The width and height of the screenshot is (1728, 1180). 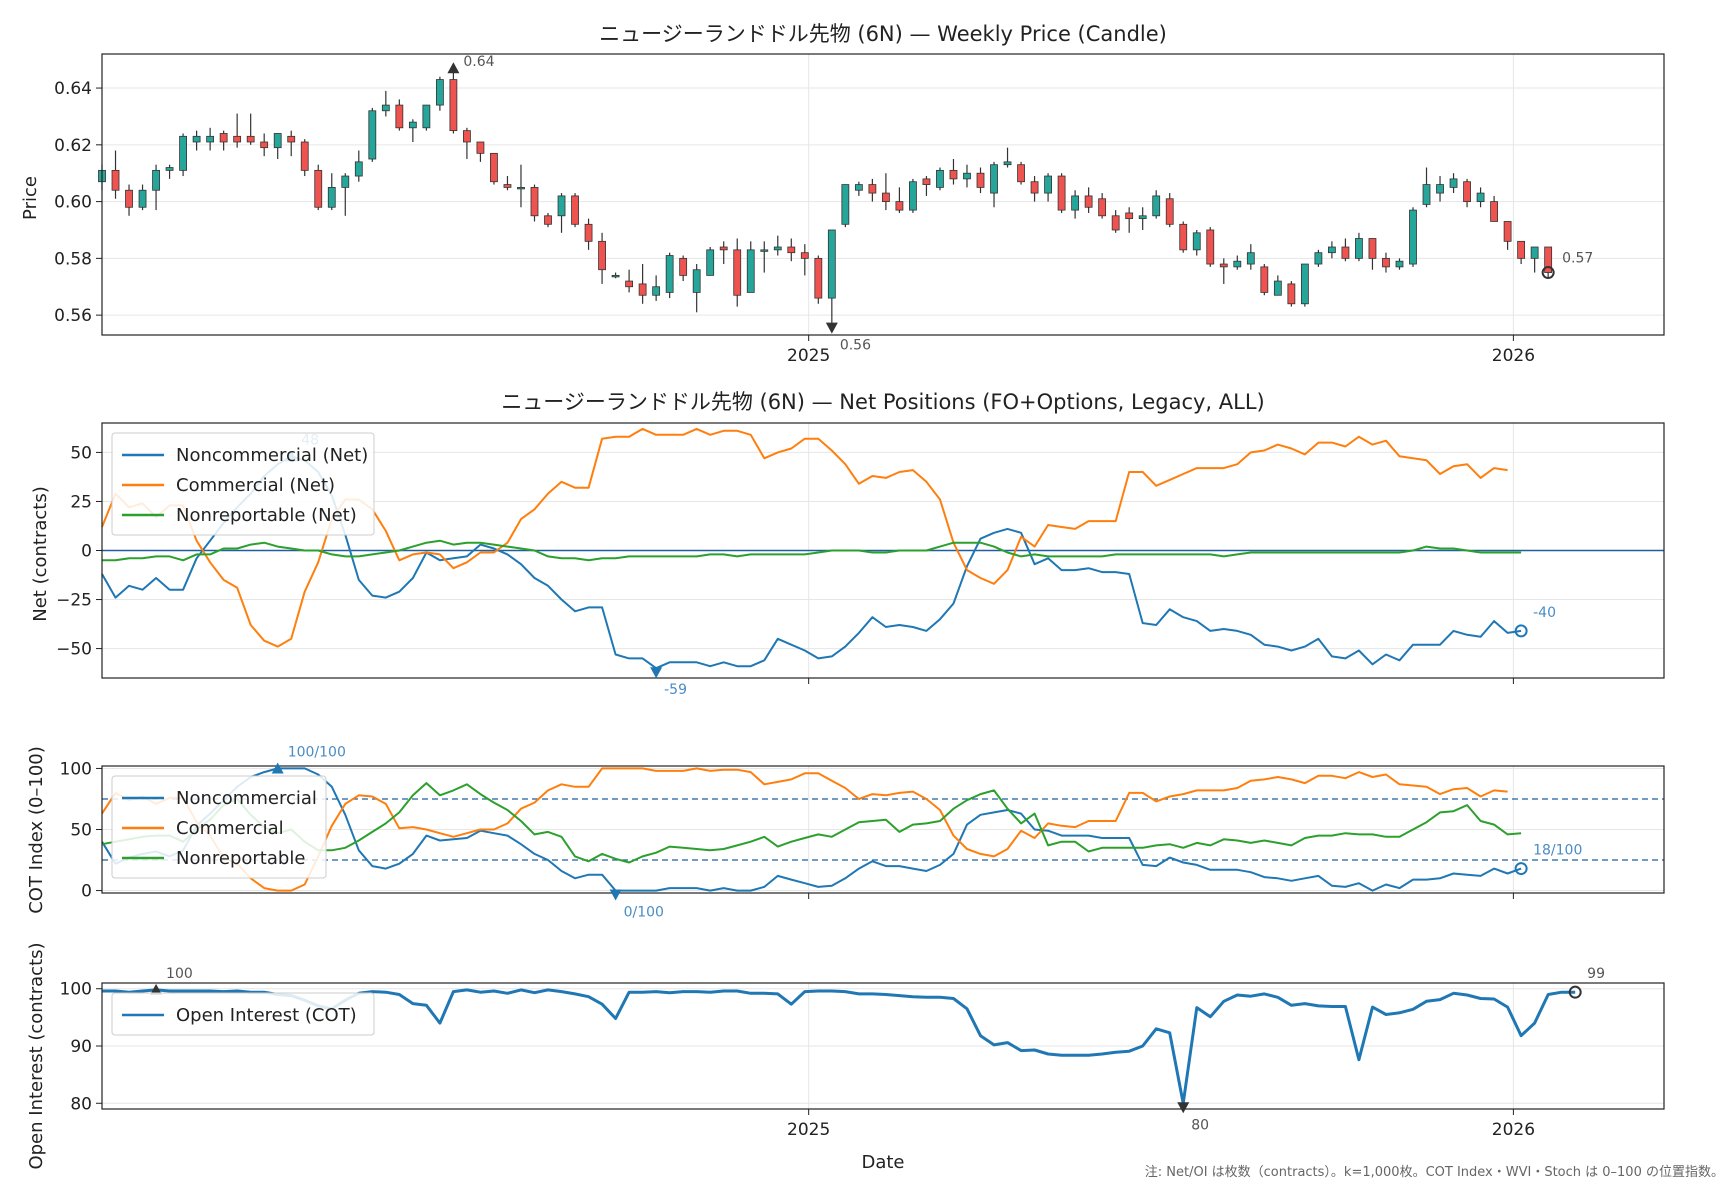 What do you see at coordinates (266, 1015) in the screenshot?
I see `oi-legend-label: Open Interest (COT)` at bounding box center [266, 1015].